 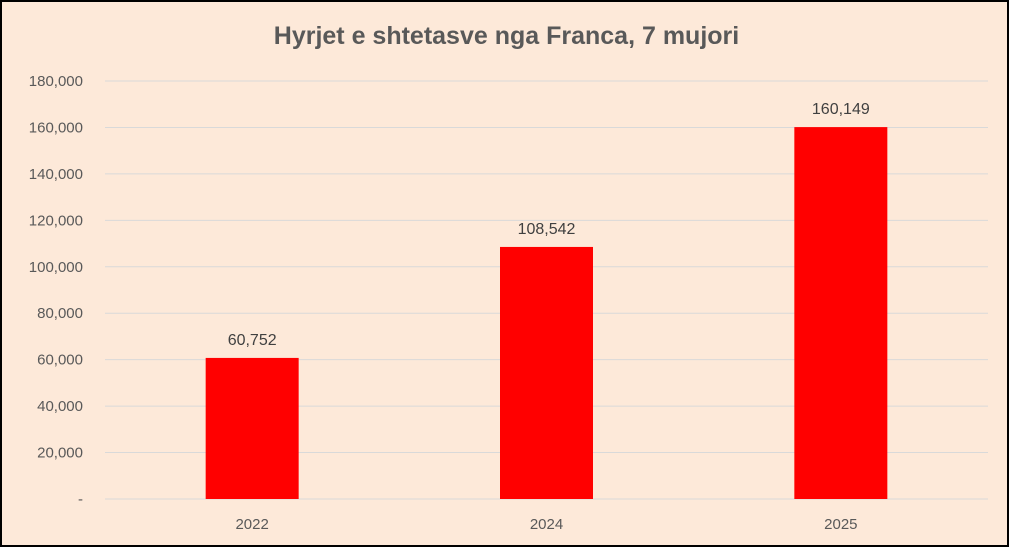 I want to click on chart-title: Hyrjet e shtetasve nga Franca, 7 mujori, so click(x=506, y=36).